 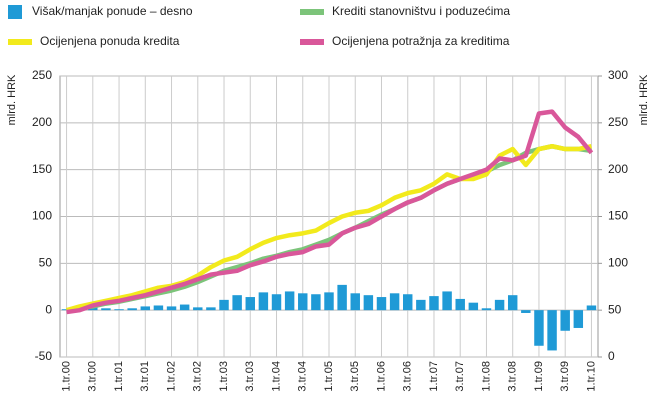 I want to click on legend-label: Krediti stanovništvu i poduzećima, so click(x=421, y=11).